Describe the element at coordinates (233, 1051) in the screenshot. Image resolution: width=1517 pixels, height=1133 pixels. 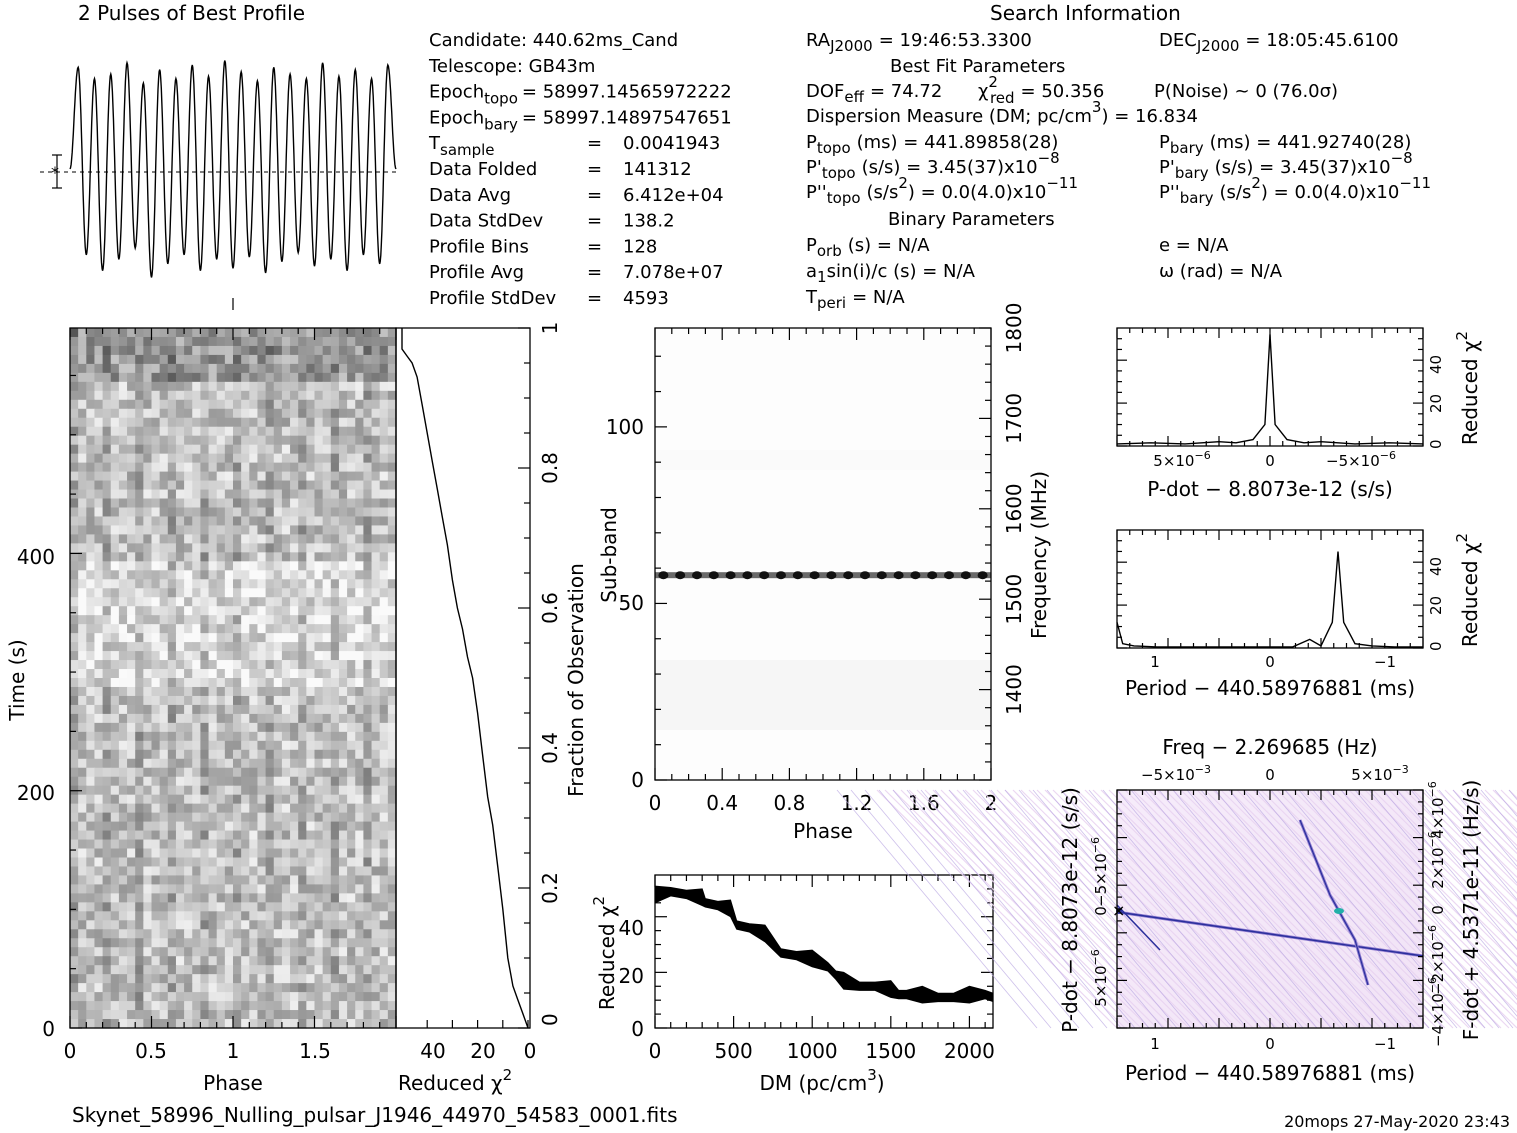
I see `ticks-phase-x-2: 1` at that location.